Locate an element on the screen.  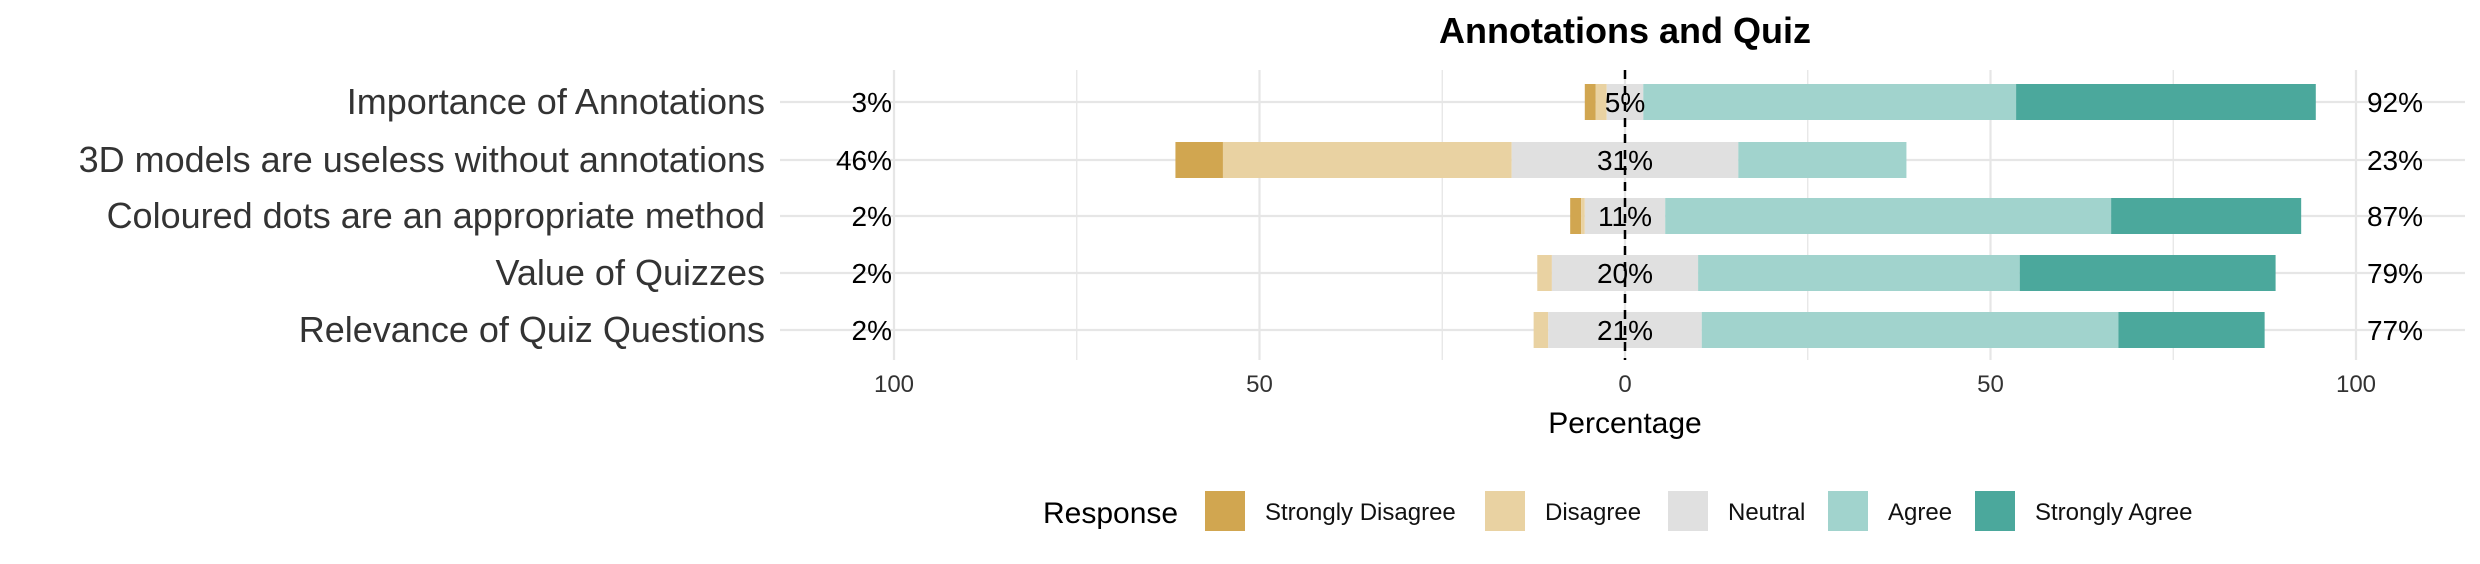
legend-key-strongly-disagree is located at coordinates (1225, 511).